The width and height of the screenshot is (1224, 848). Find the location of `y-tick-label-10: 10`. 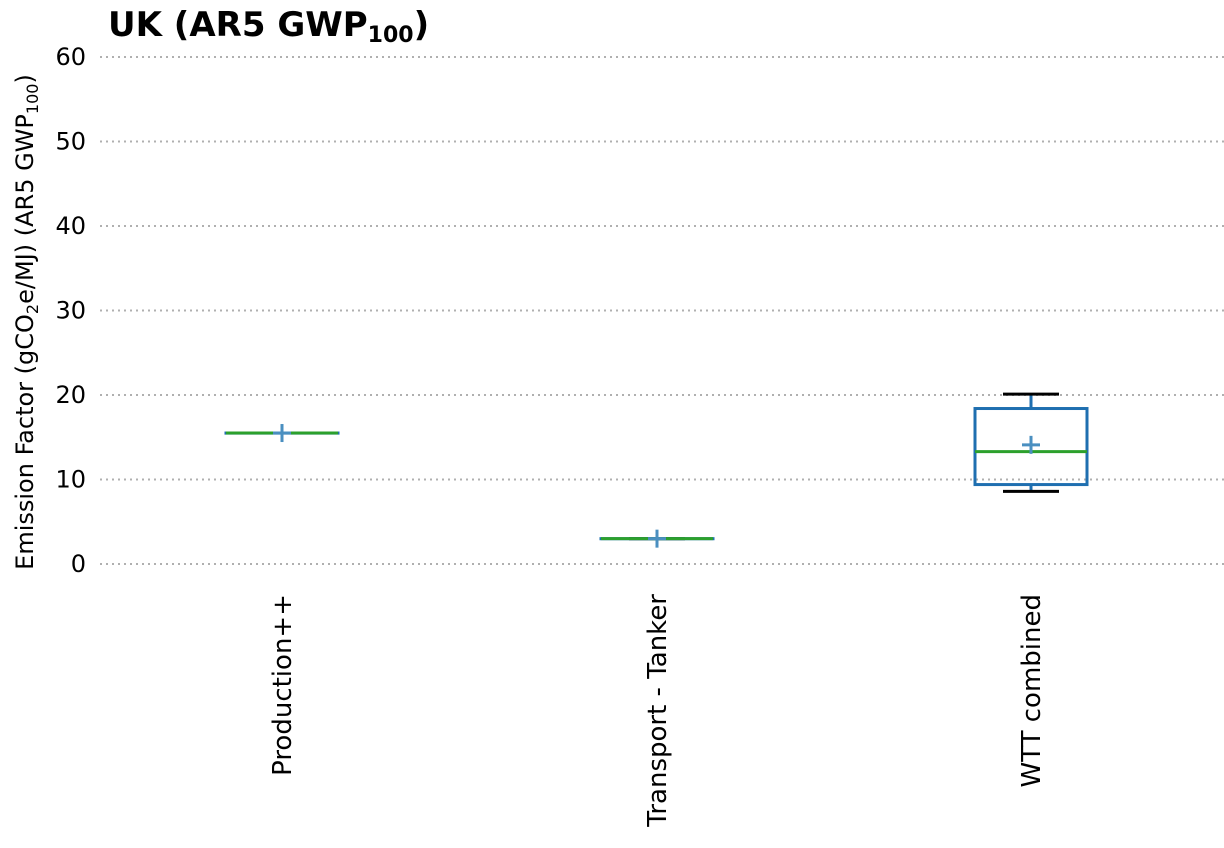

y-tick-label-10: 10 is located at coordinates (70, 480).